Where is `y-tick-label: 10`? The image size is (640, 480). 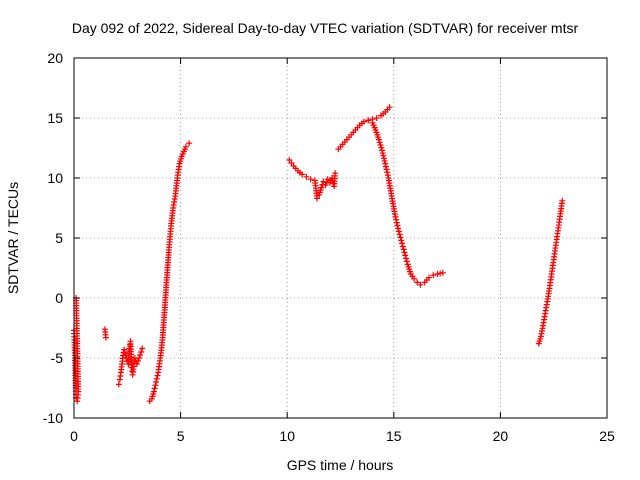
y-tick-label: 10 is located at coordinates (55, 178).